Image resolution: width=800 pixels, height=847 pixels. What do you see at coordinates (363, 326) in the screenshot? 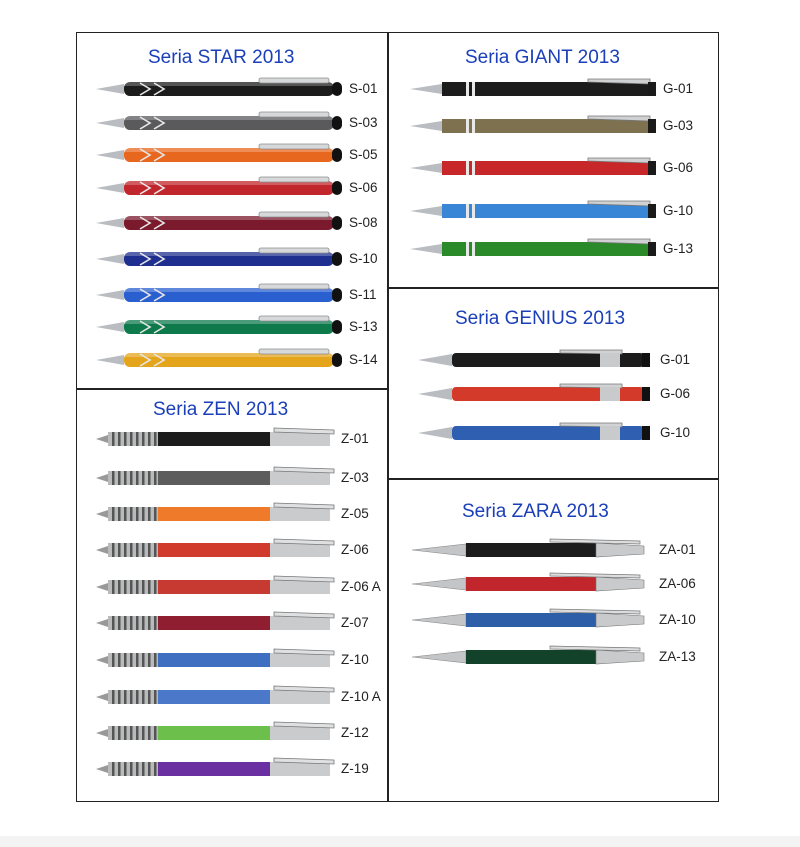
I see `star-code-label: S-13` at bounding box center [363, 326].